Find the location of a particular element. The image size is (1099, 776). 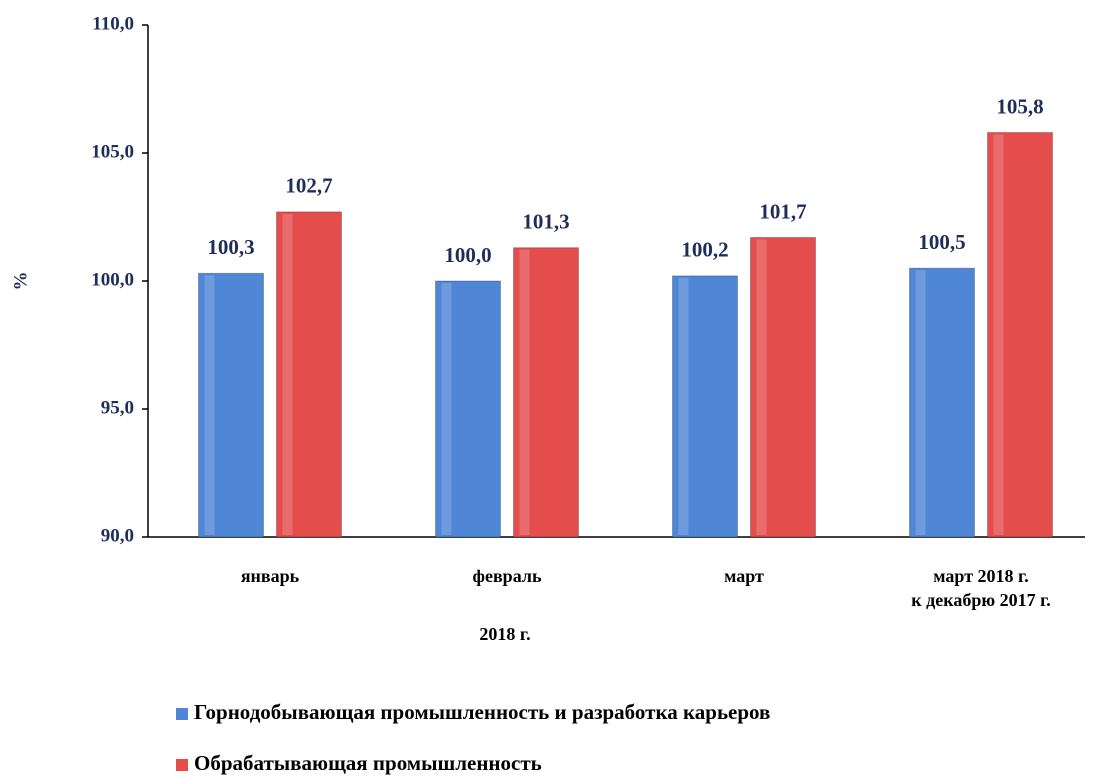

value-label: 100,2 is located at coordinates (704, 250).